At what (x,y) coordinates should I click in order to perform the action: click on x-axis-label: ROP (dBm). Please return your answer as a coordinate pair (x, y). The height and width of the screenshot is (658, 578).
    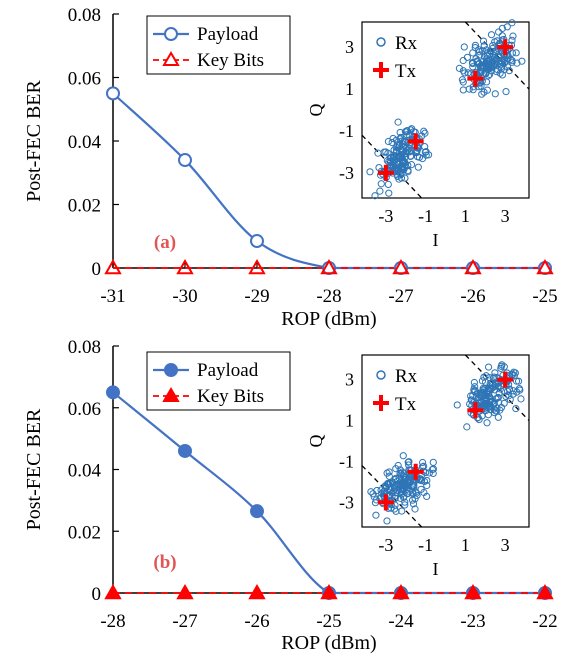
    Looking at the image, I should click on (328, 319).